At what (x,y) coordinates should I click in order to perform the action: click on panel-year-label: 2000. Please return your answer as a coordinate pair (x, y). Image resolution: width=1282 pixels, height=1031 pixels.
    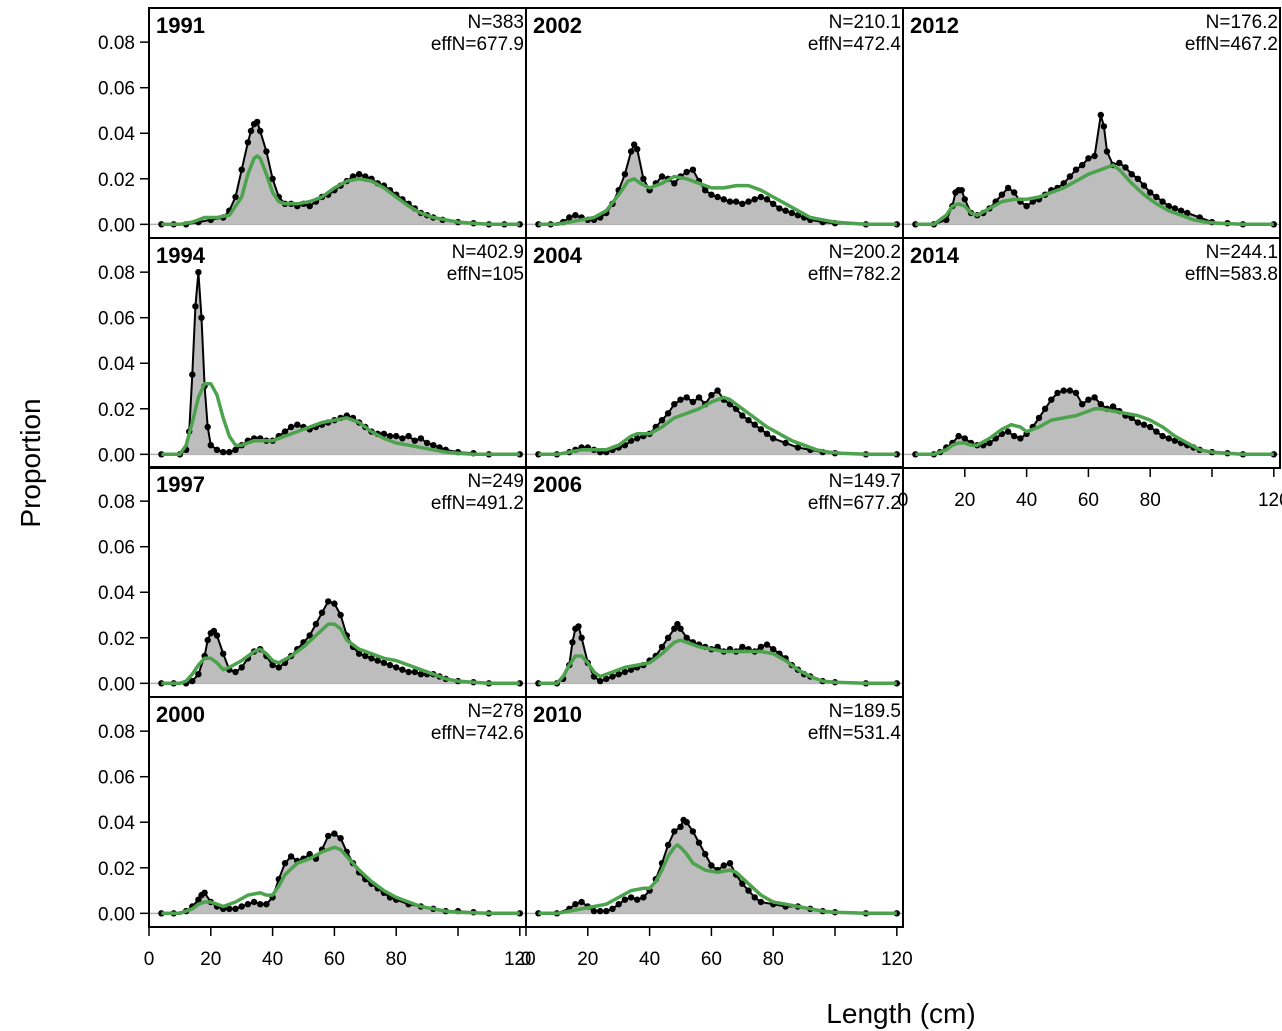
    Looking at the image, I should click on (180, 714).